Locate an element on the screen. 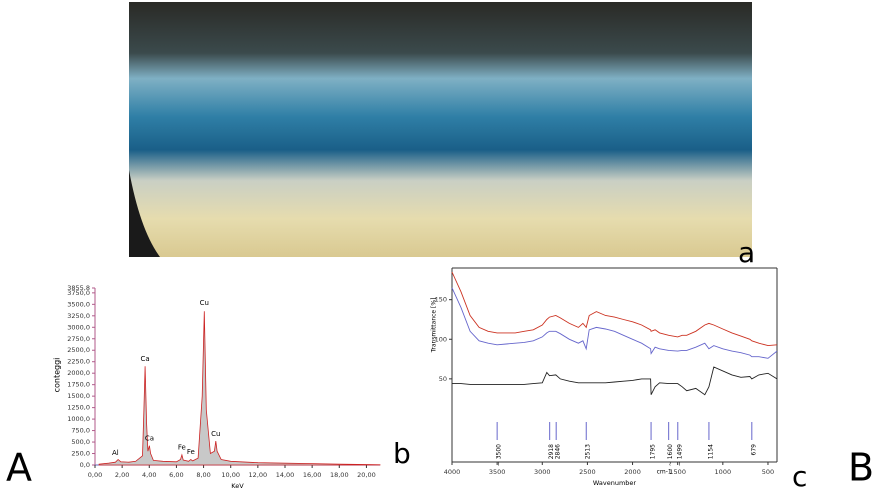  x-tick-label: 3500 is located at coordinates (497, 472).